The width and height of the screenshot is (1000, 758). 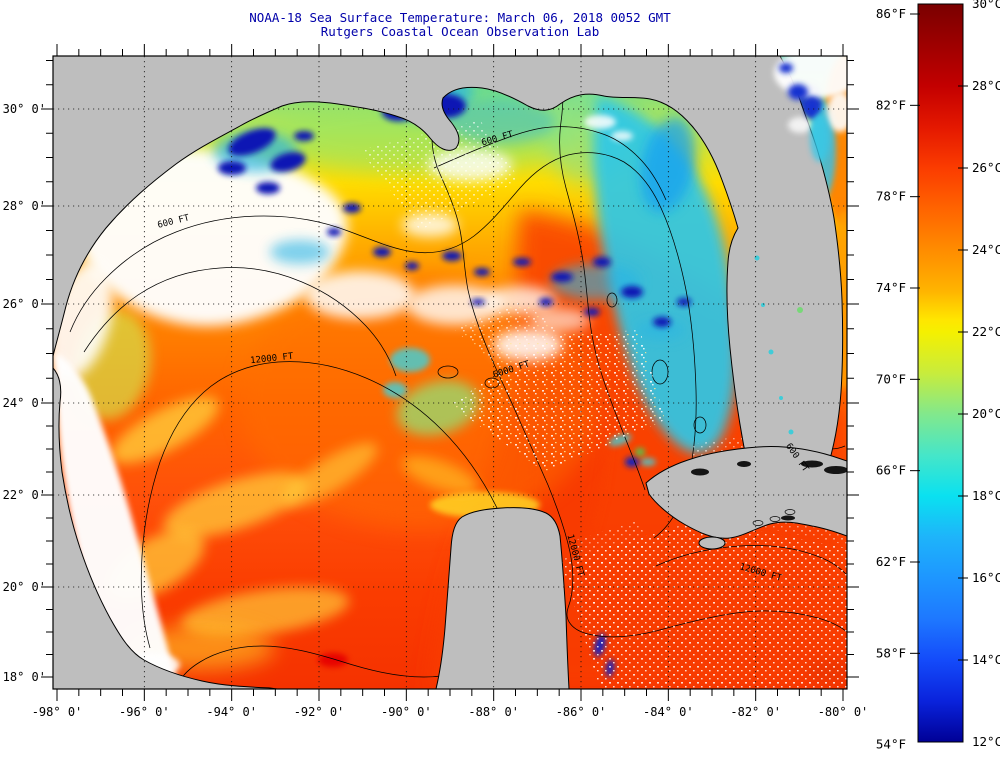 What do you see at coordinates (460, 31) in the screenshot?
I see `map-subtitle: Rutgers Coastal Ocean Observation Lab` at bounding box center [460, 31].